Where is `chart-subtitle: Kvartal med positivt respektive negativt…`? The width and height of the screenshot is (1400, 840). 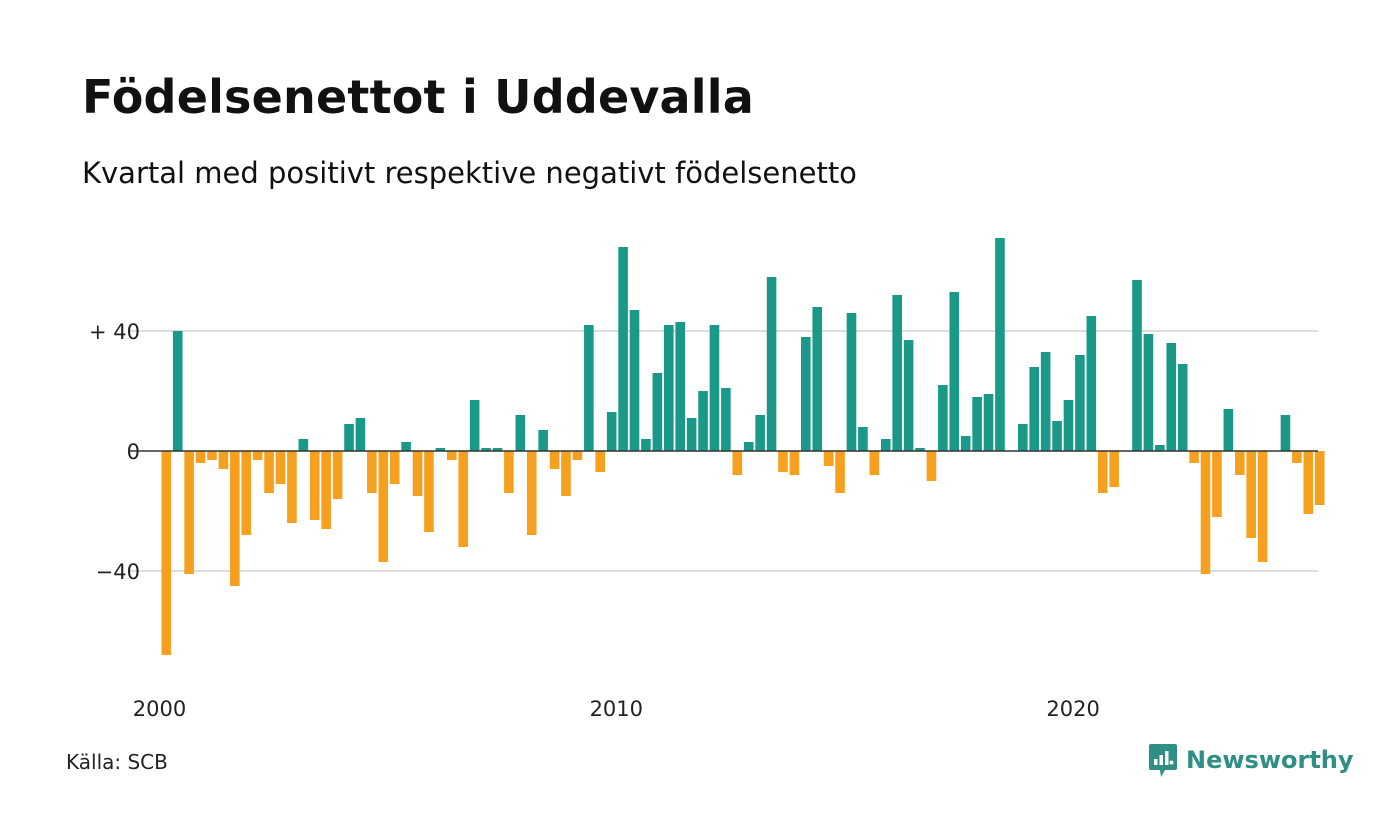
chart-subtitle: Kvartal med positivt respektive negativt… is located at coordinates (469, 173).